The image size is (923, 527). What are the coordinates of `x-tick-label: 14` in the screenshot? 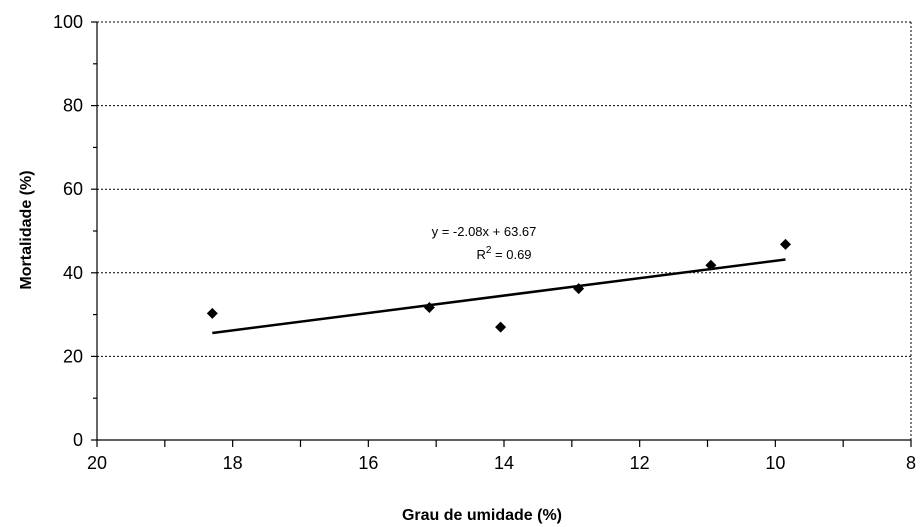 It's located at (504, 463).